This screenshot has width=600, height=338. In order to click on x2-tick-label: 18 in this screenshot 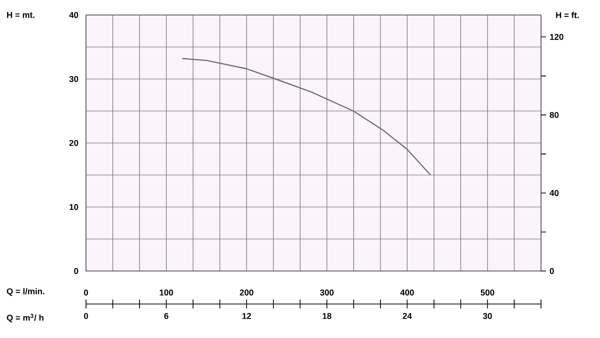, I will do `click(327, 316)`.